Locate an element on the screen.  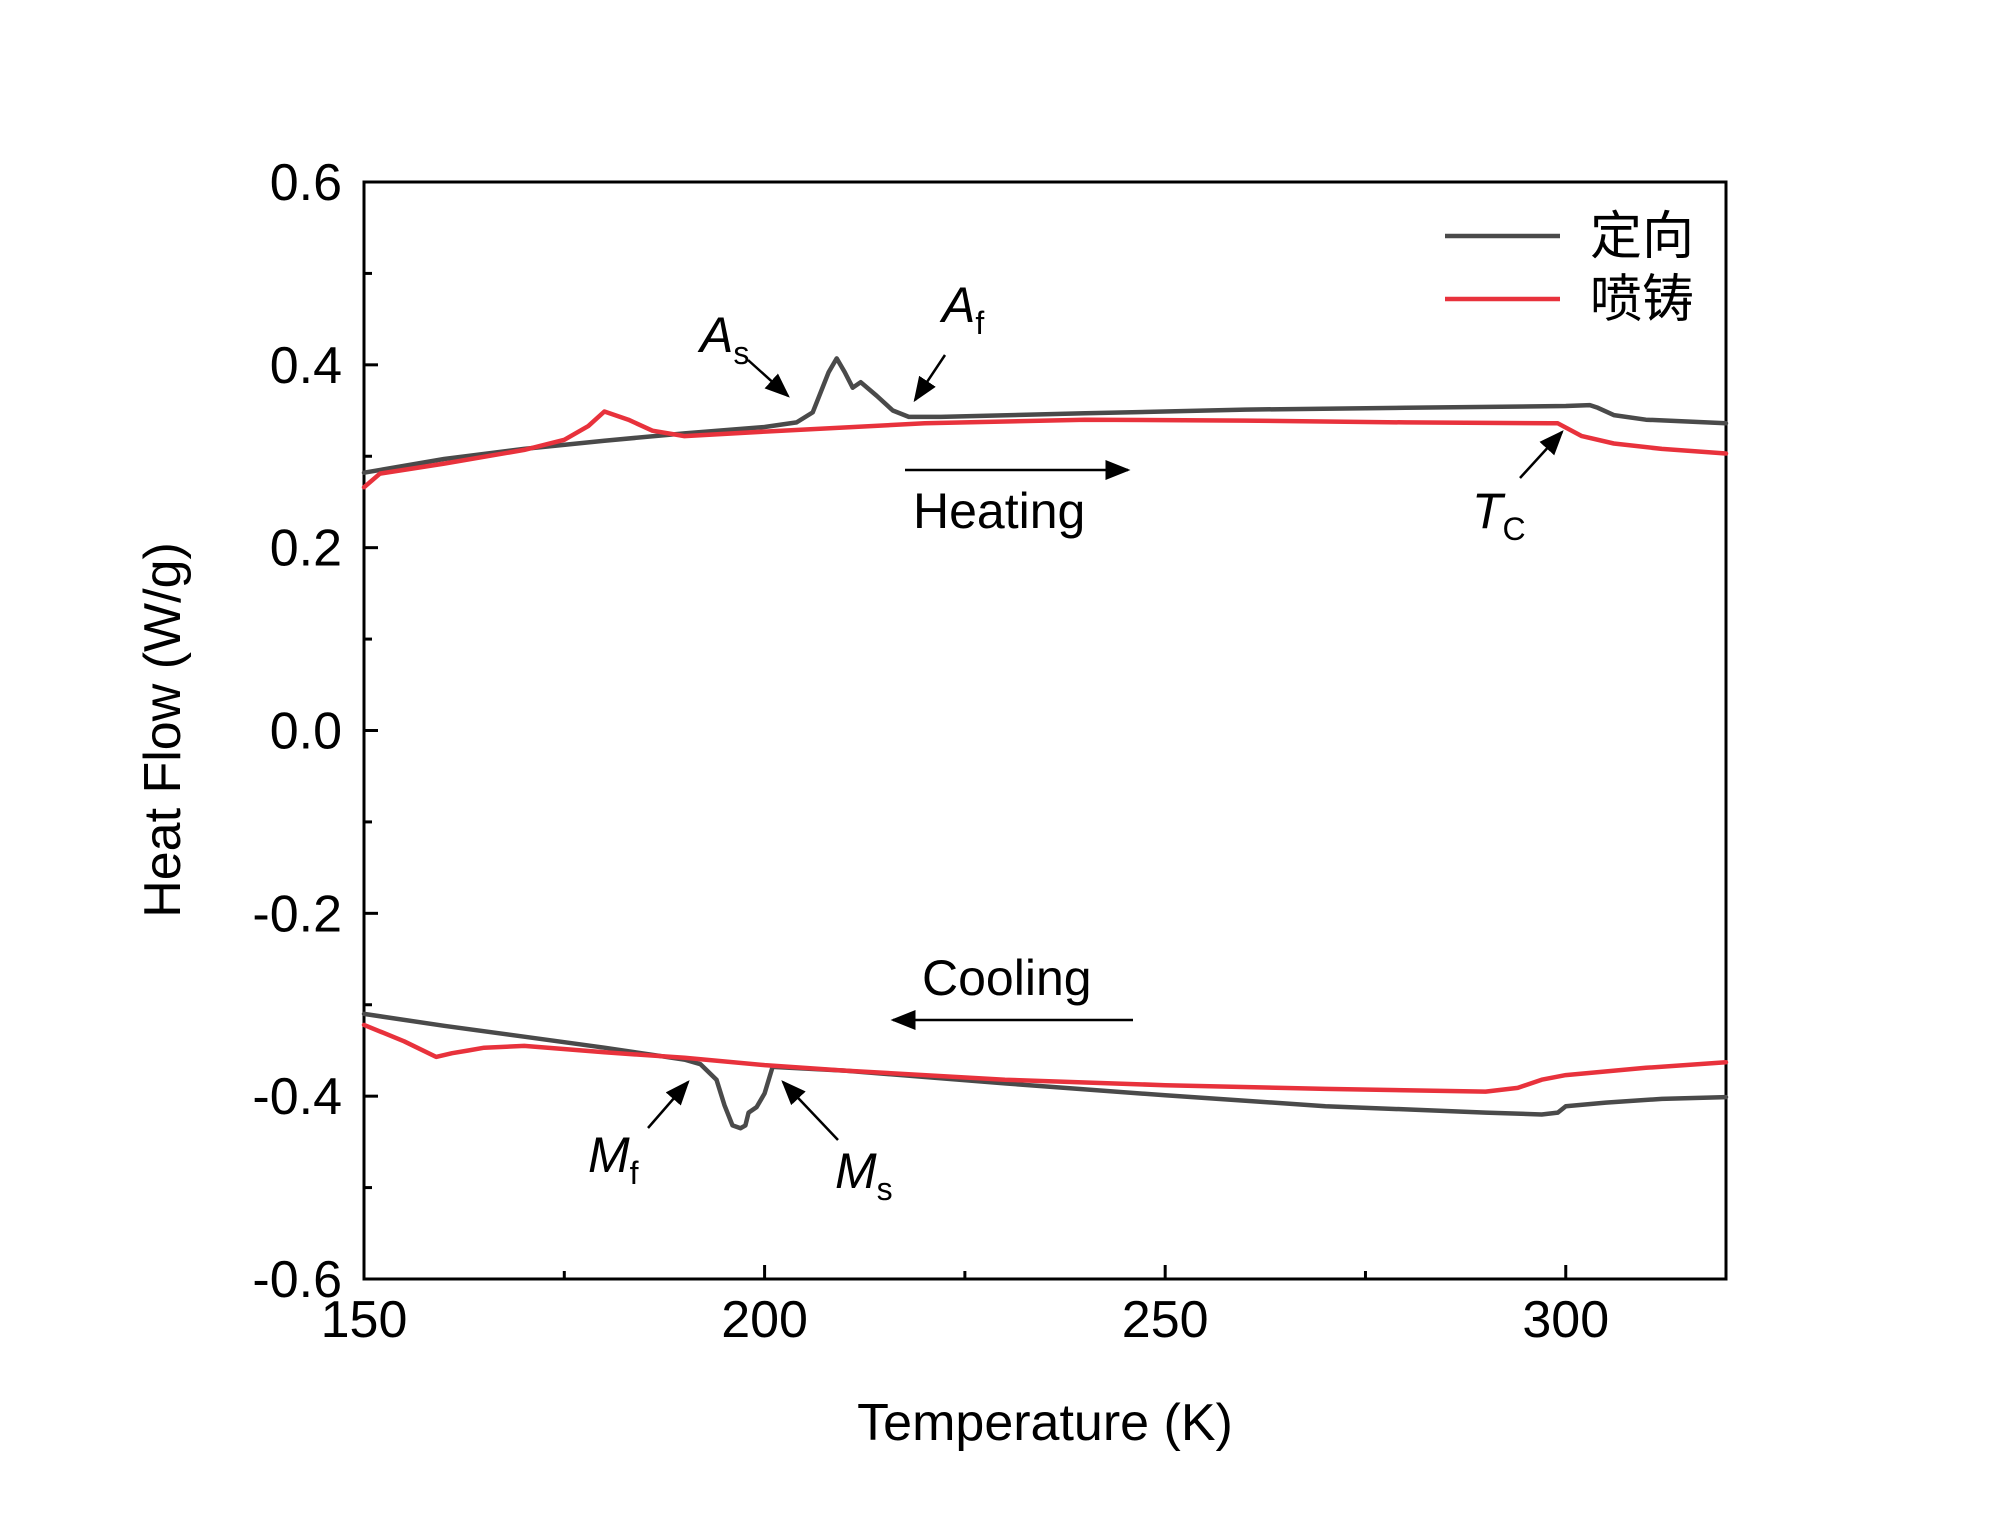
series-line-penzhu-cooling is located at coordinates (1045, 1058).